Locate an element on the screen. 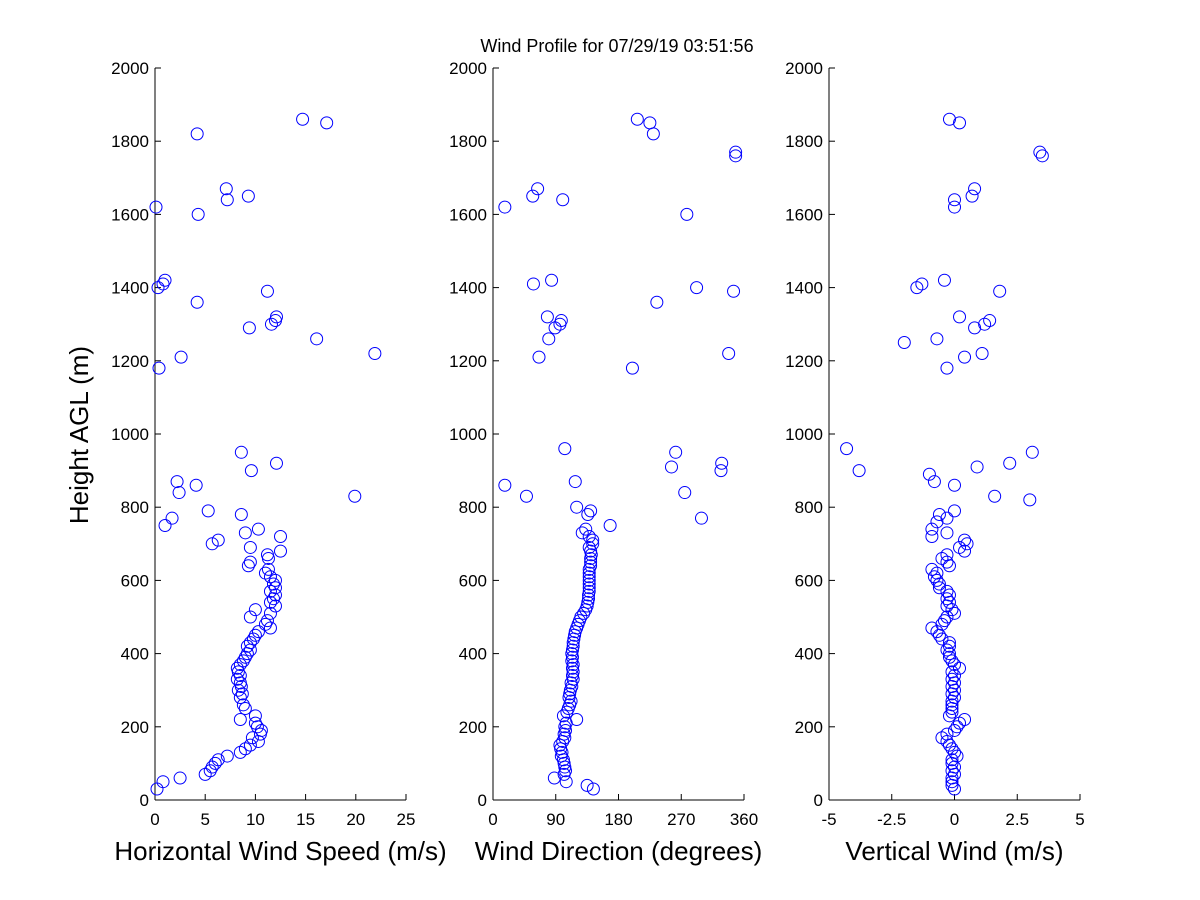 The width and height of the screenshot is (1200, 900). x-axis-label: Horizontal Wind Speed (m/s) is located at coordinates (280, 851).